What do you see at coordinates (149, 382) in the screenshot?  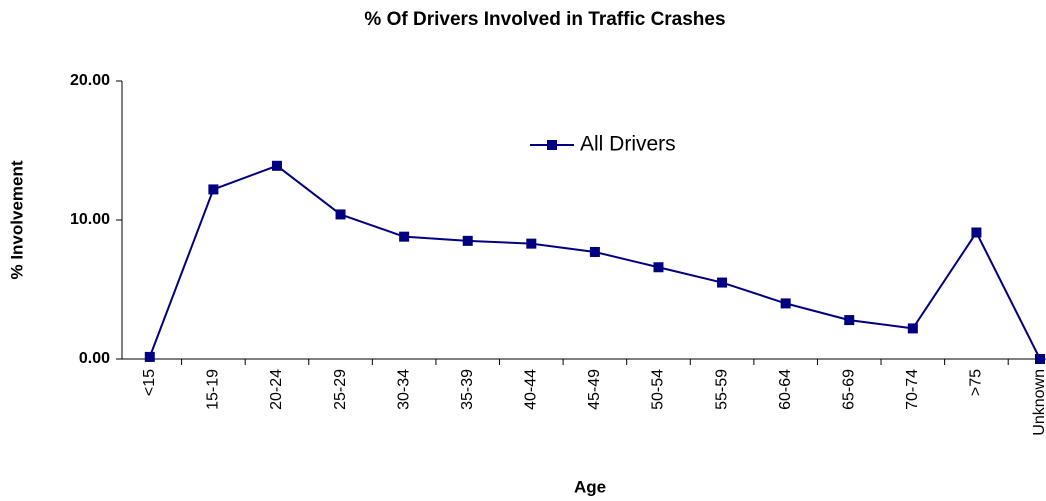 I see `x-tick-label: <15` at bounding box center [149, 382].